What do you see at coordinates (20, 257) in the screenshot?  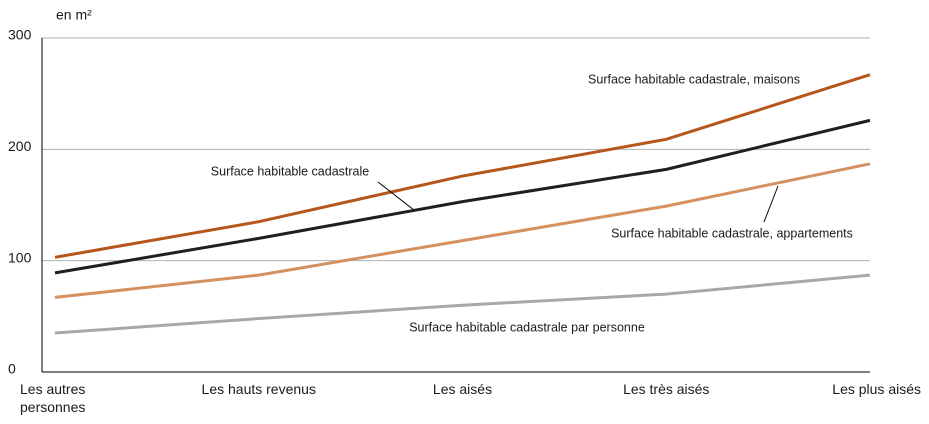 I see `y-tick-label: 100` at bounding box center [20, 257].